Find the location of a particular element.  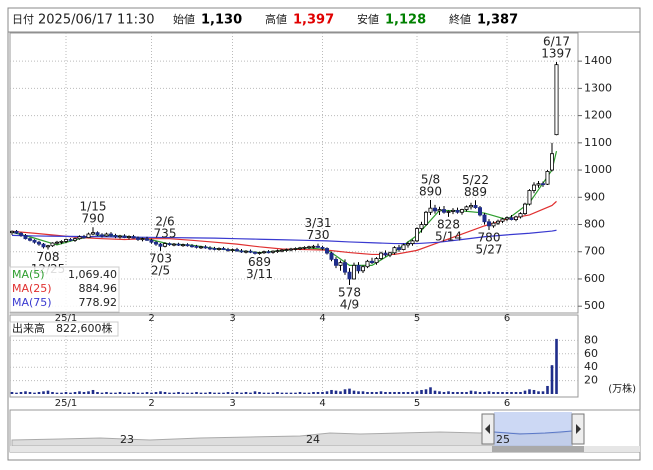

month-label: 4 is located at coordinates (322, 318).